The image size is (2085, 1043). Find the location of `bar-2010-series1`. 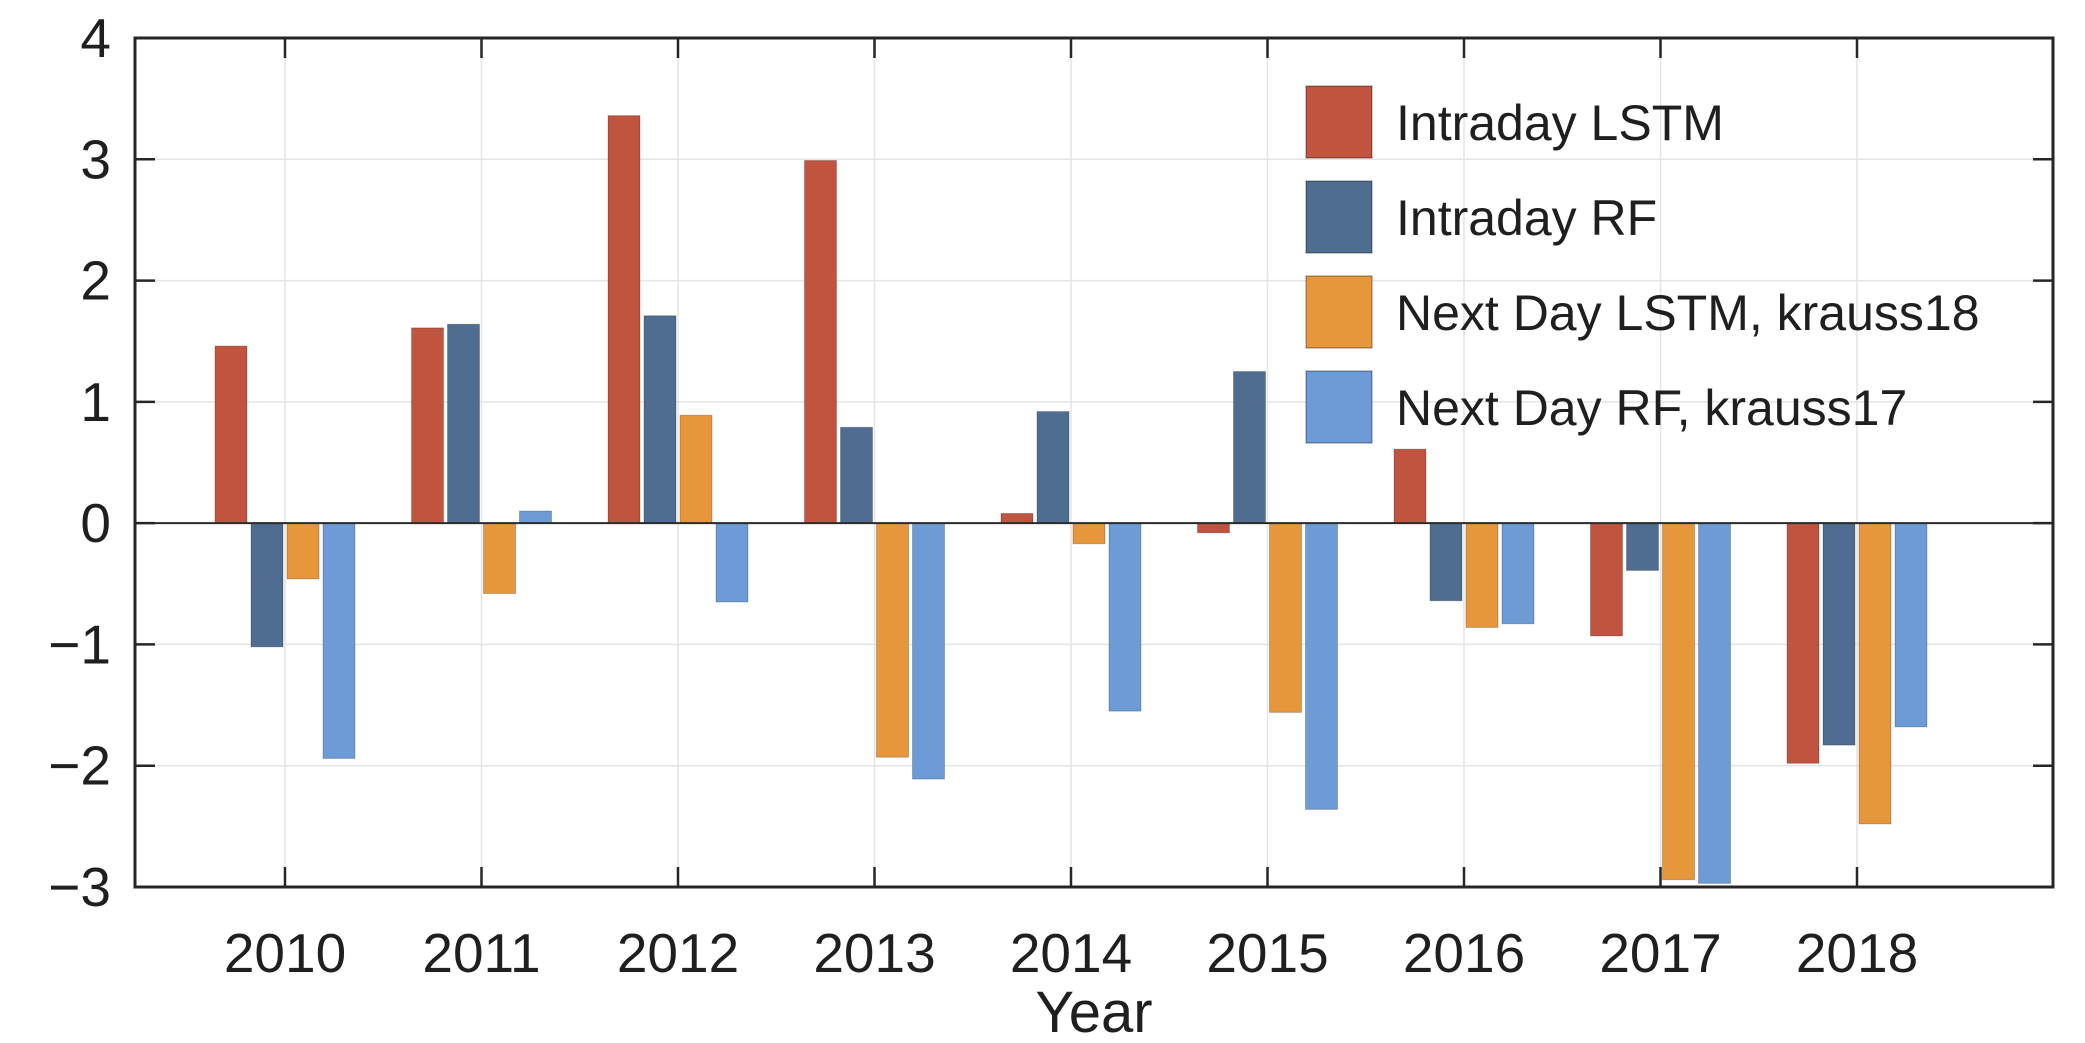

bar-2010-series1 is located at coordinates (267, 585).